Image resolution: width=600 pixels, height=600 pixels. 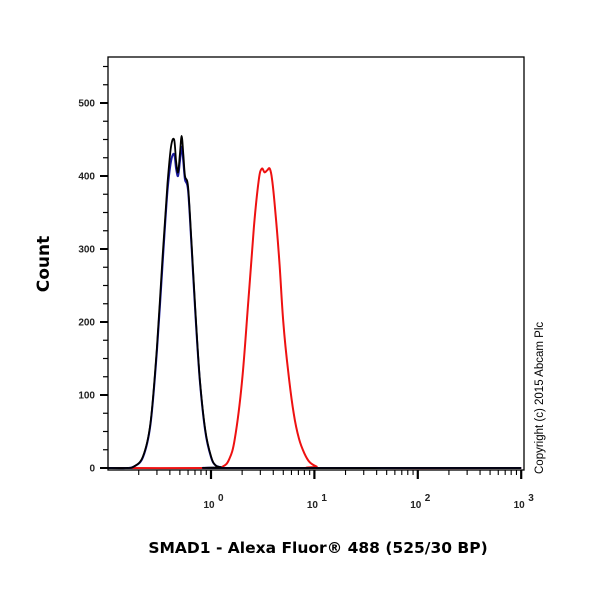 I want to click on copyright-annotation: Copyright (c) 2015 Abcam Plc, so click(x=540, y=398).